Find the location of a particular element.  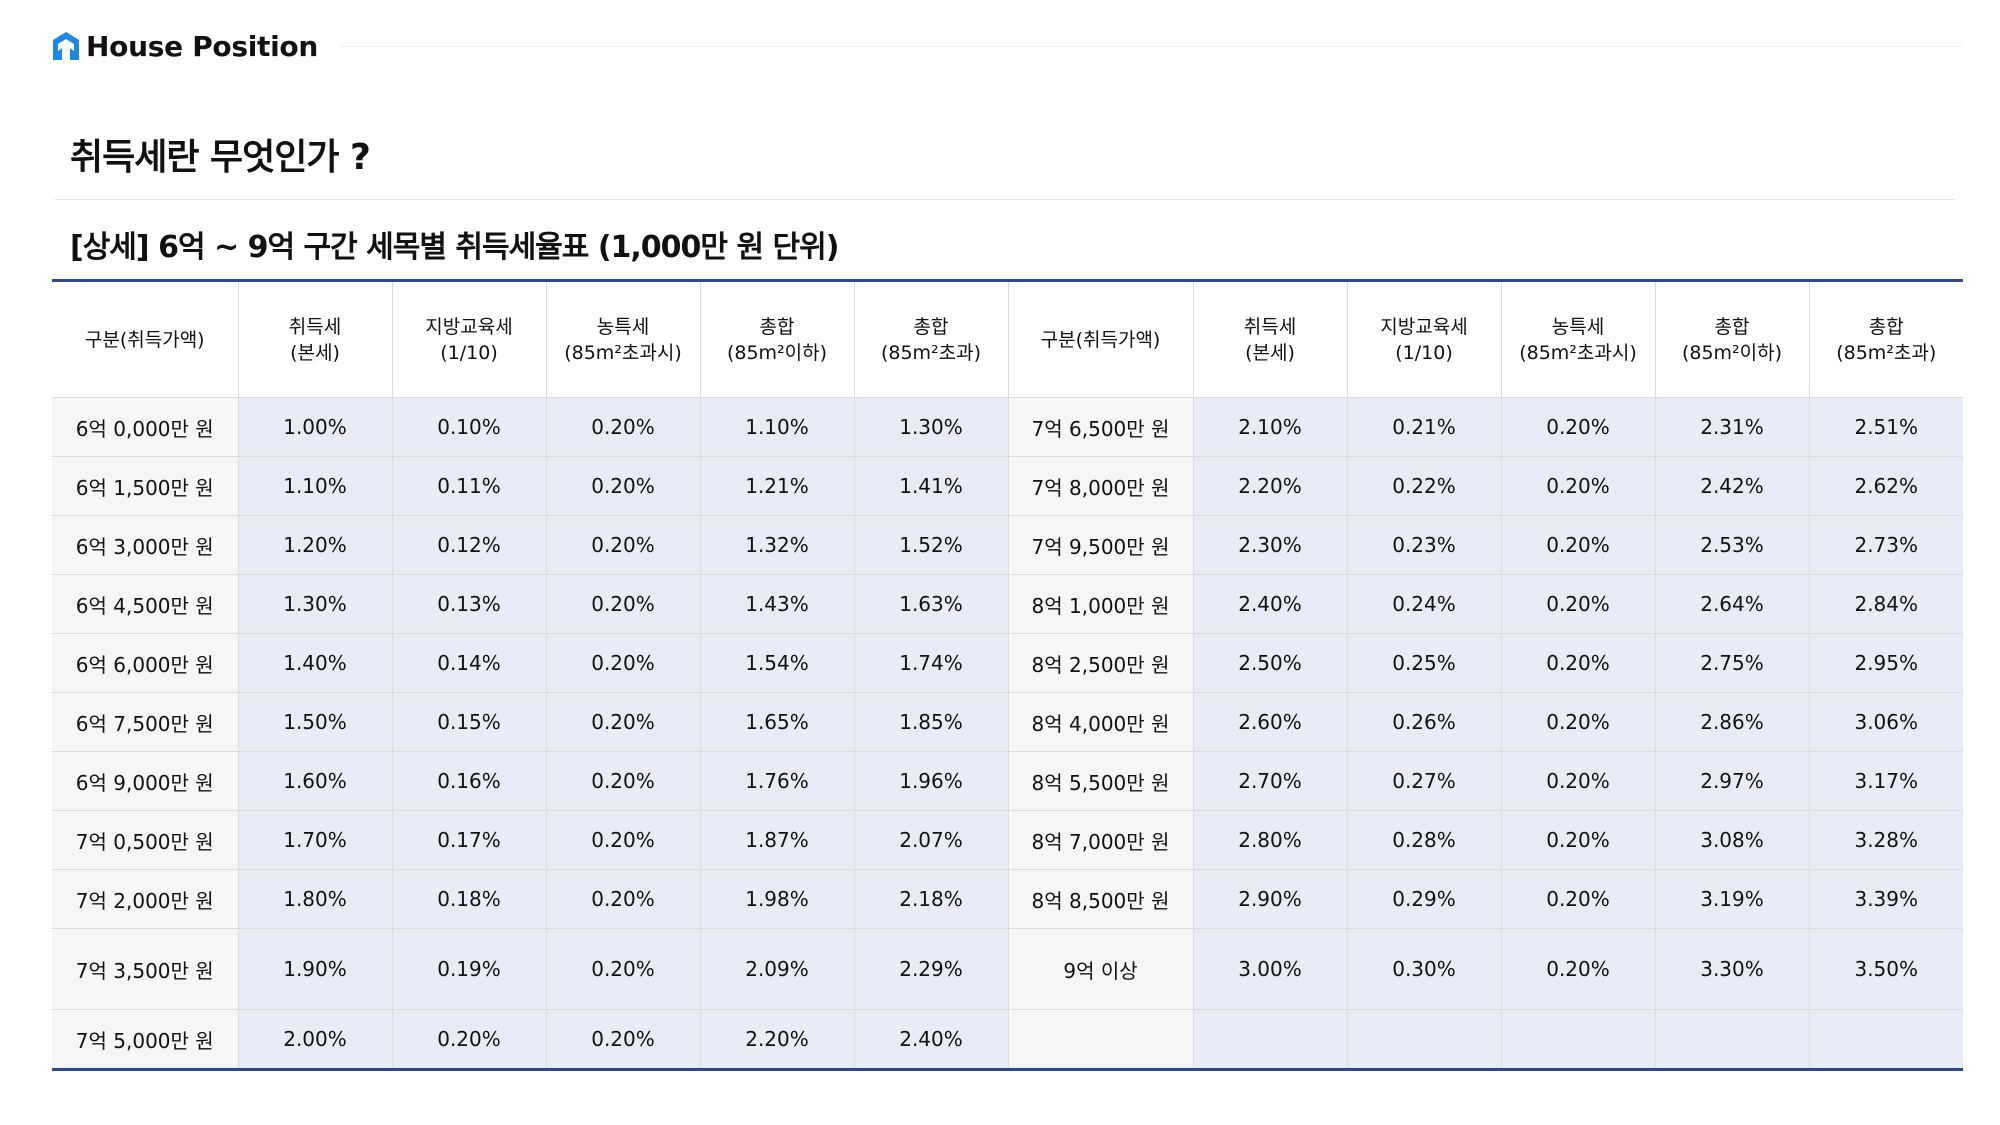

rate-cell: 2.86% is located at coordinates (1732, 722).